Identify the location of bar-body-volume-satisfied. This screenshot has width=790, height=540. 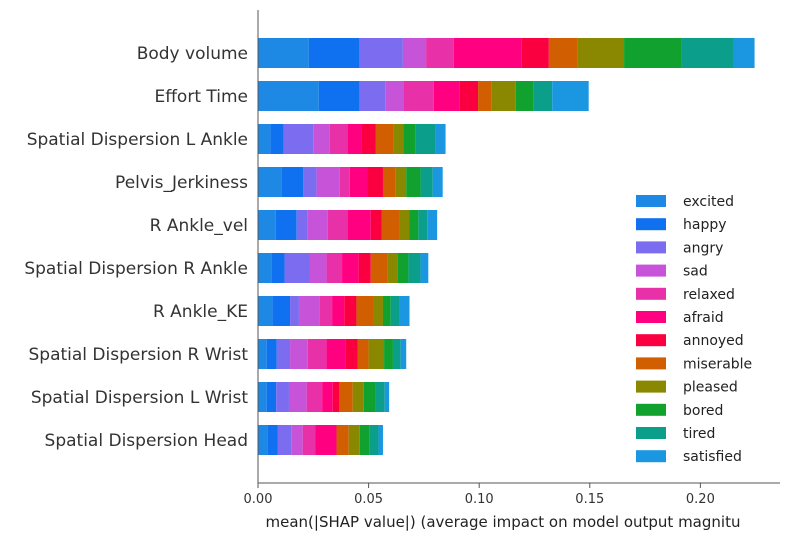
(744, 53).